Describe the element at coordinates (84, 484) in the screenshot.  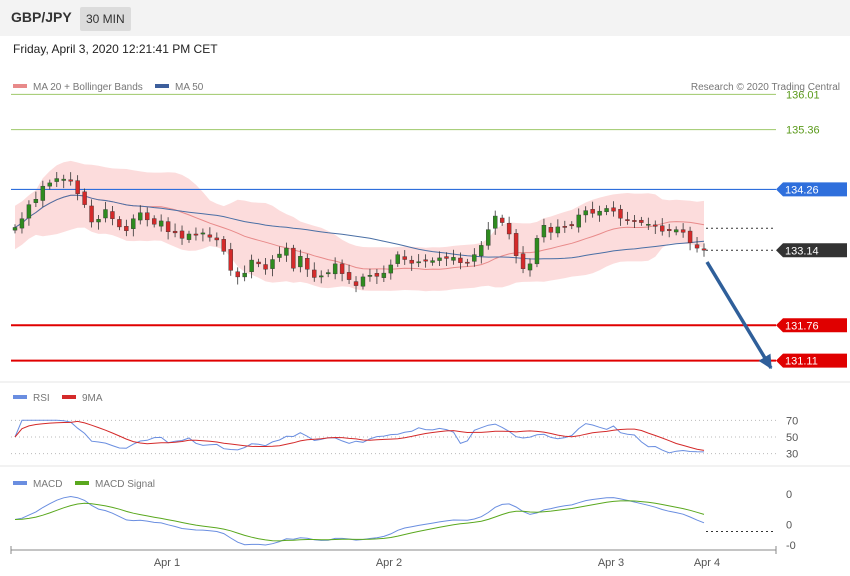
I see `macd-legend: MACD MACD Signal` at that location.